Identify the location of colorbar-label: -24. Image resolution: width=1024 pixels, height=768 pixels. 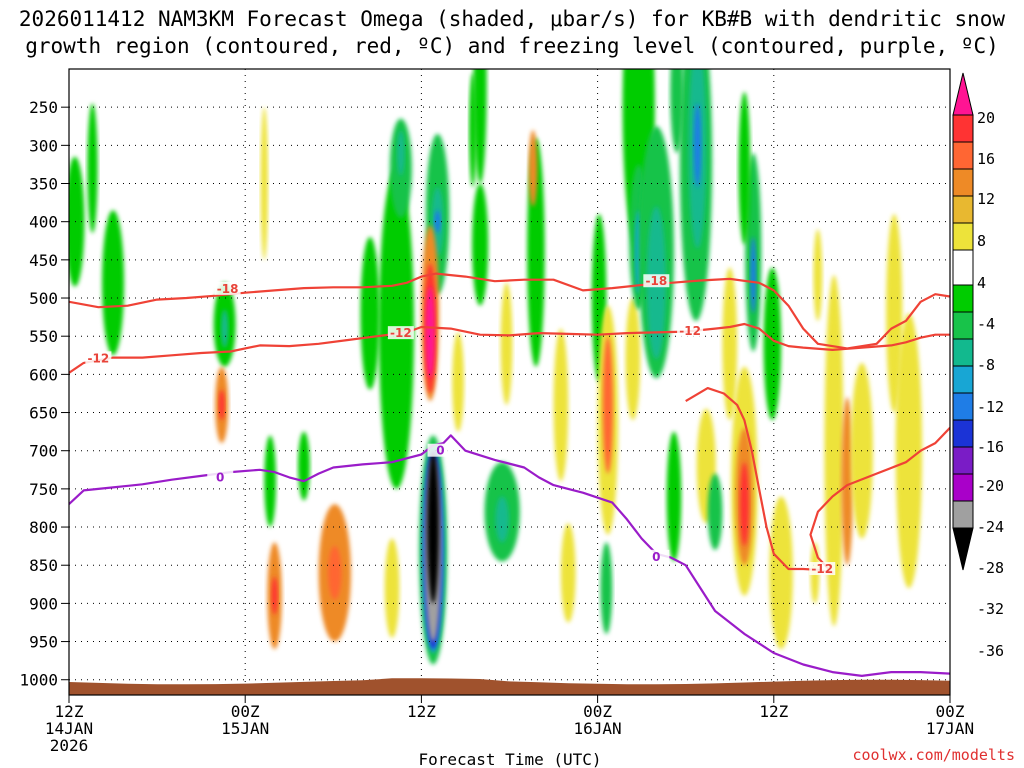
(990, 527).